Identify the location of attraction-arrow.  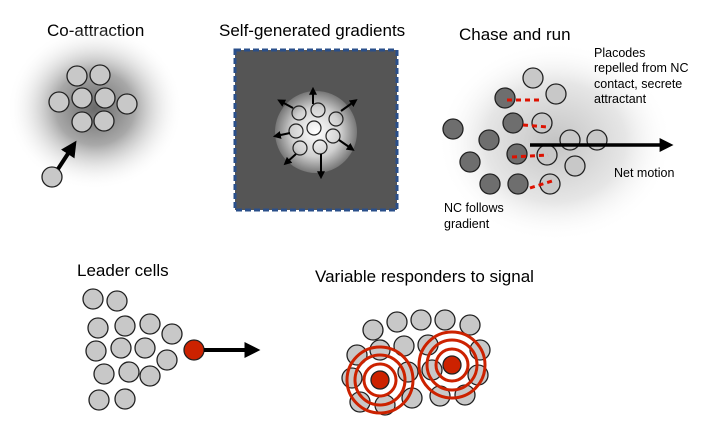
(66, 155).